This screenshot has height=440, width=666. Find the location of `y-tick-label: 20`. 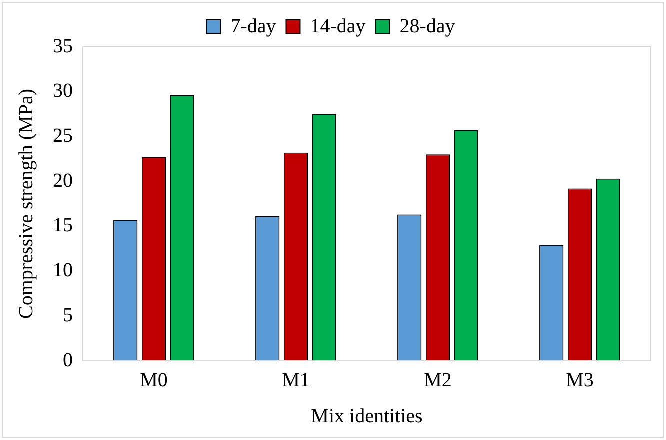

y-tick-label: 20 is located at coordinates (63, 181).